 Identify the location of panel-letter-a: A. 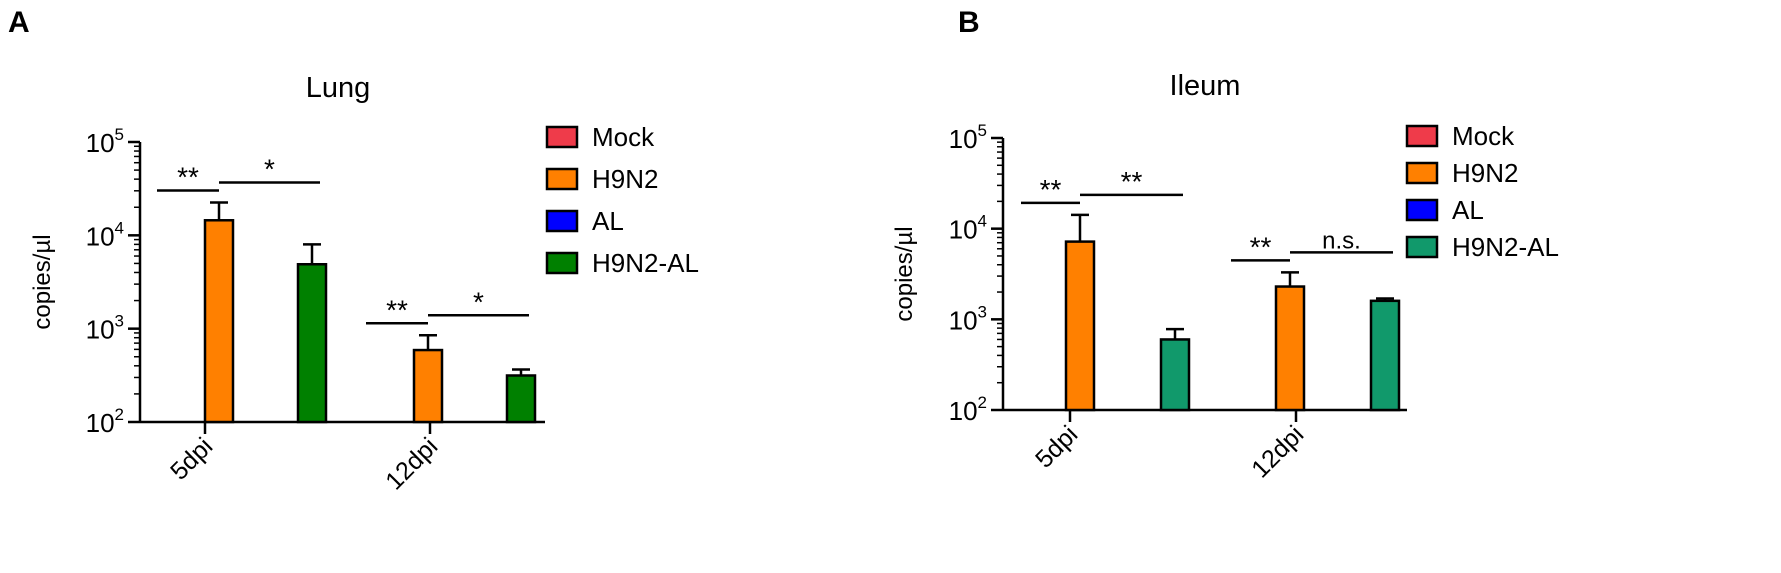
(19, 22).